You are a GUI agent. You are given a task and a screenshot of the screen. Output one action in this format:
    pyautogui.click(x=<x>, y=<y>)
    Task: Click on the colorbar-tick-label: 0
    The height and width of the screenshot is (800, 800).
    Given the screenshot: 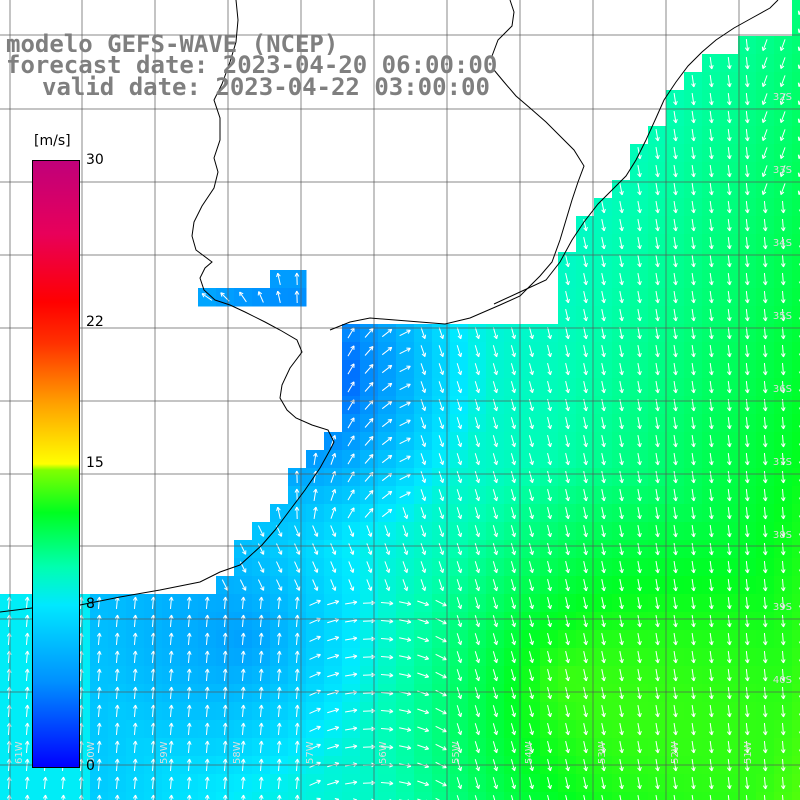 What is the action you would take?
    pyautogui.click(x=90, y=766)
    